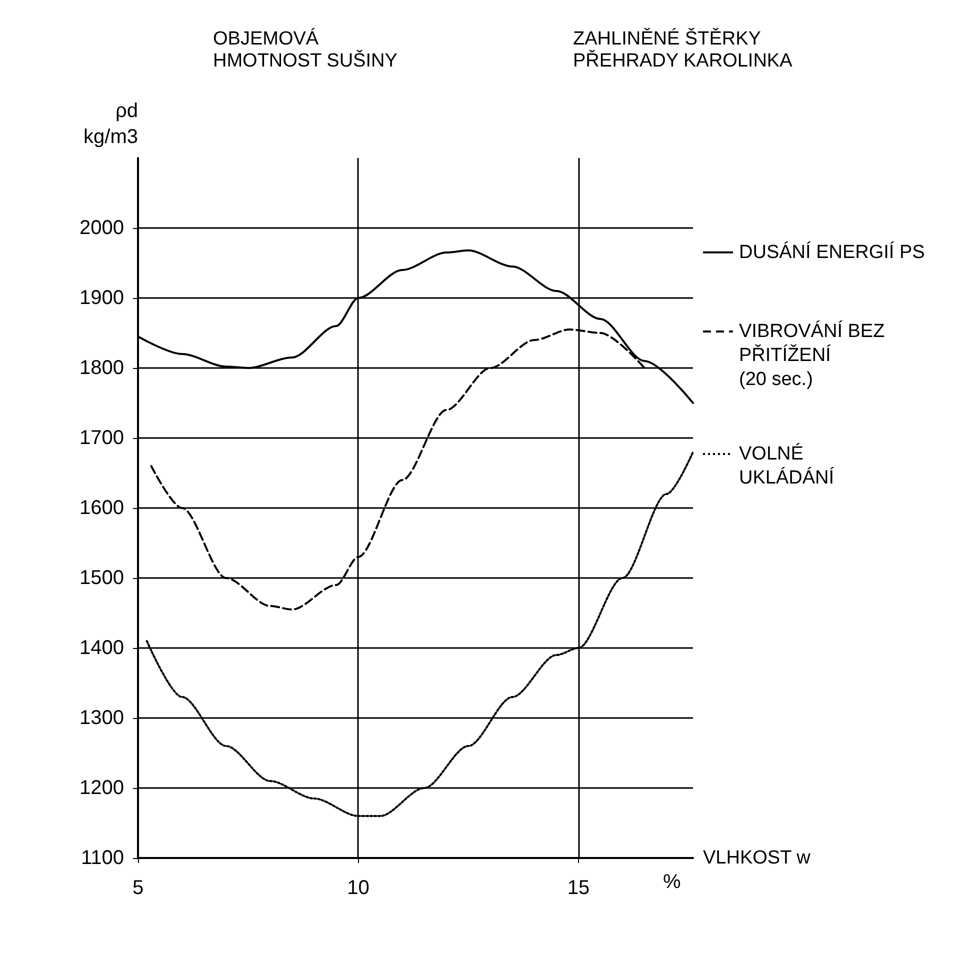 The height and width of the screenshot is (958, 965). What do you see at coordinates (358, 888) in the screenshot?
I see `x-tick-label: 10` at bounding box center [358, 888].